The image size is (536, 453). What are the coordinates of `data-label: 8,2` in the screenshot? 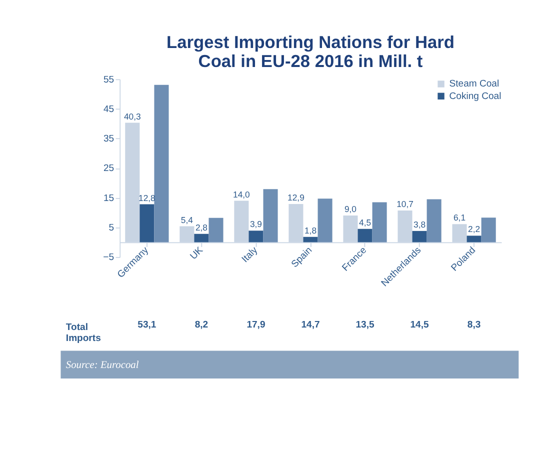 It's located at (201, 324).